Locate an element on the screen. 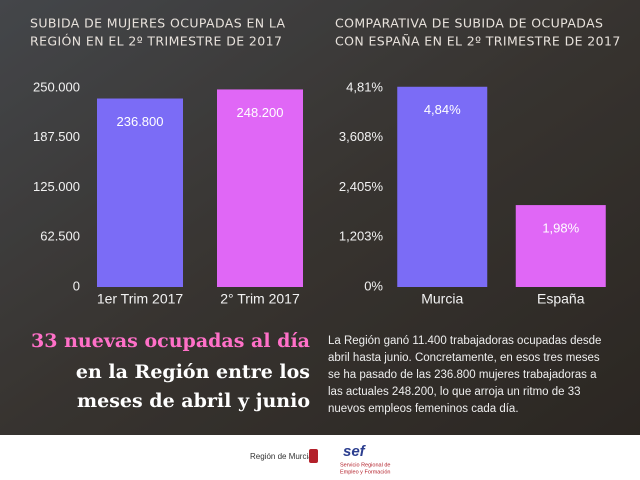 Image resolution: width=640 pixels, height=480 pixels. value-label: 4,84% is located at coordinates (442, 109).